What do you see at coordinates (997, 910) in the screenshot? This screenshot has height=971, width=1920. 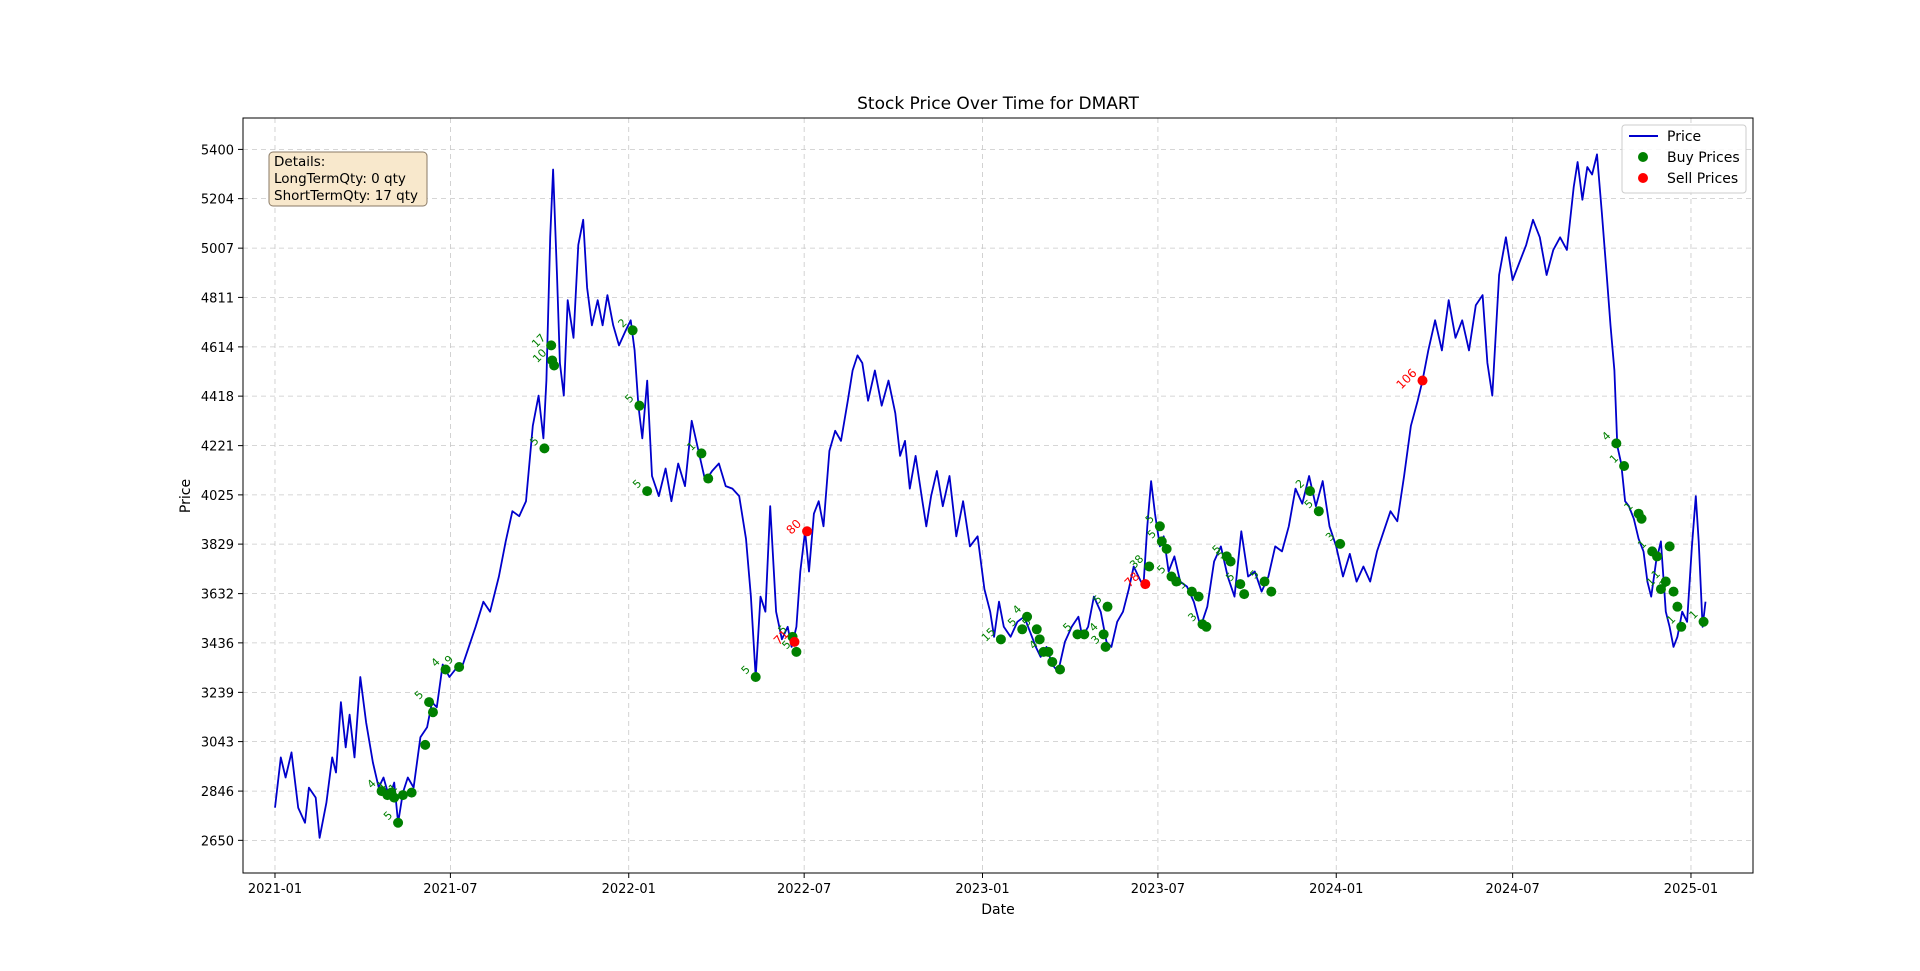 I see `x-axis-label: Date` at bounding box center [997, 910].